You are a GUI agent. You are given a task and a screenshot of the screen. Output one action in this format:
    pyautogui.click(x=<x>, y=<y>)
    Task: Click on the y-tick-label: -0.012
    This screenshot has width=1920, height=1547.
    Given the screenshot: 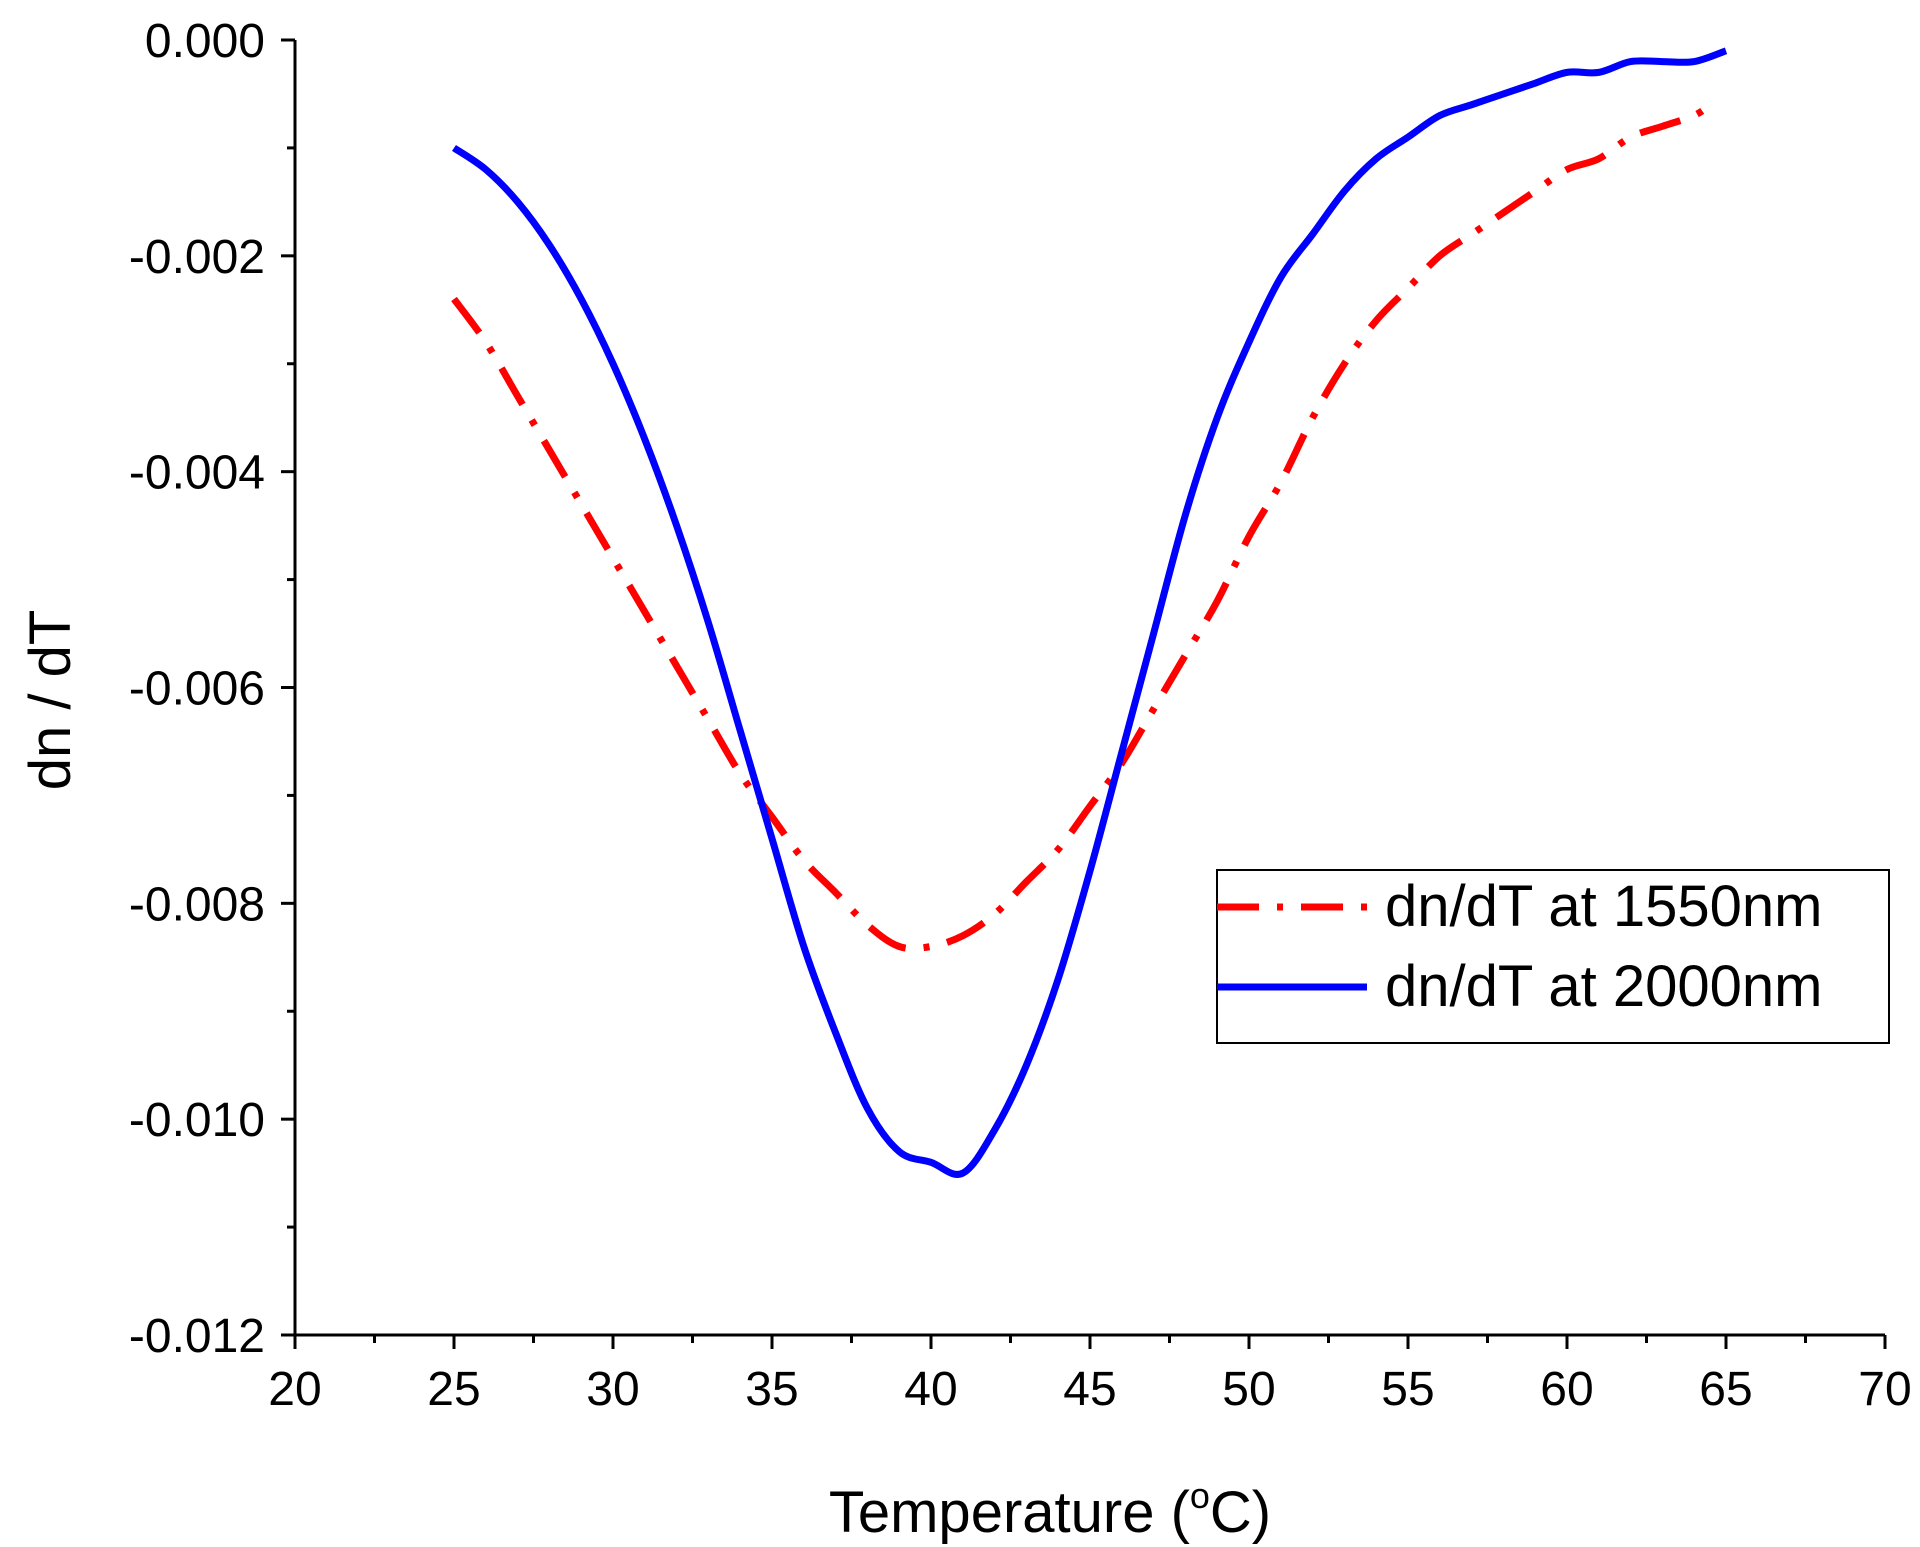 What is the action you would take?
    pyautogui.click(x=197, y=1336)
    